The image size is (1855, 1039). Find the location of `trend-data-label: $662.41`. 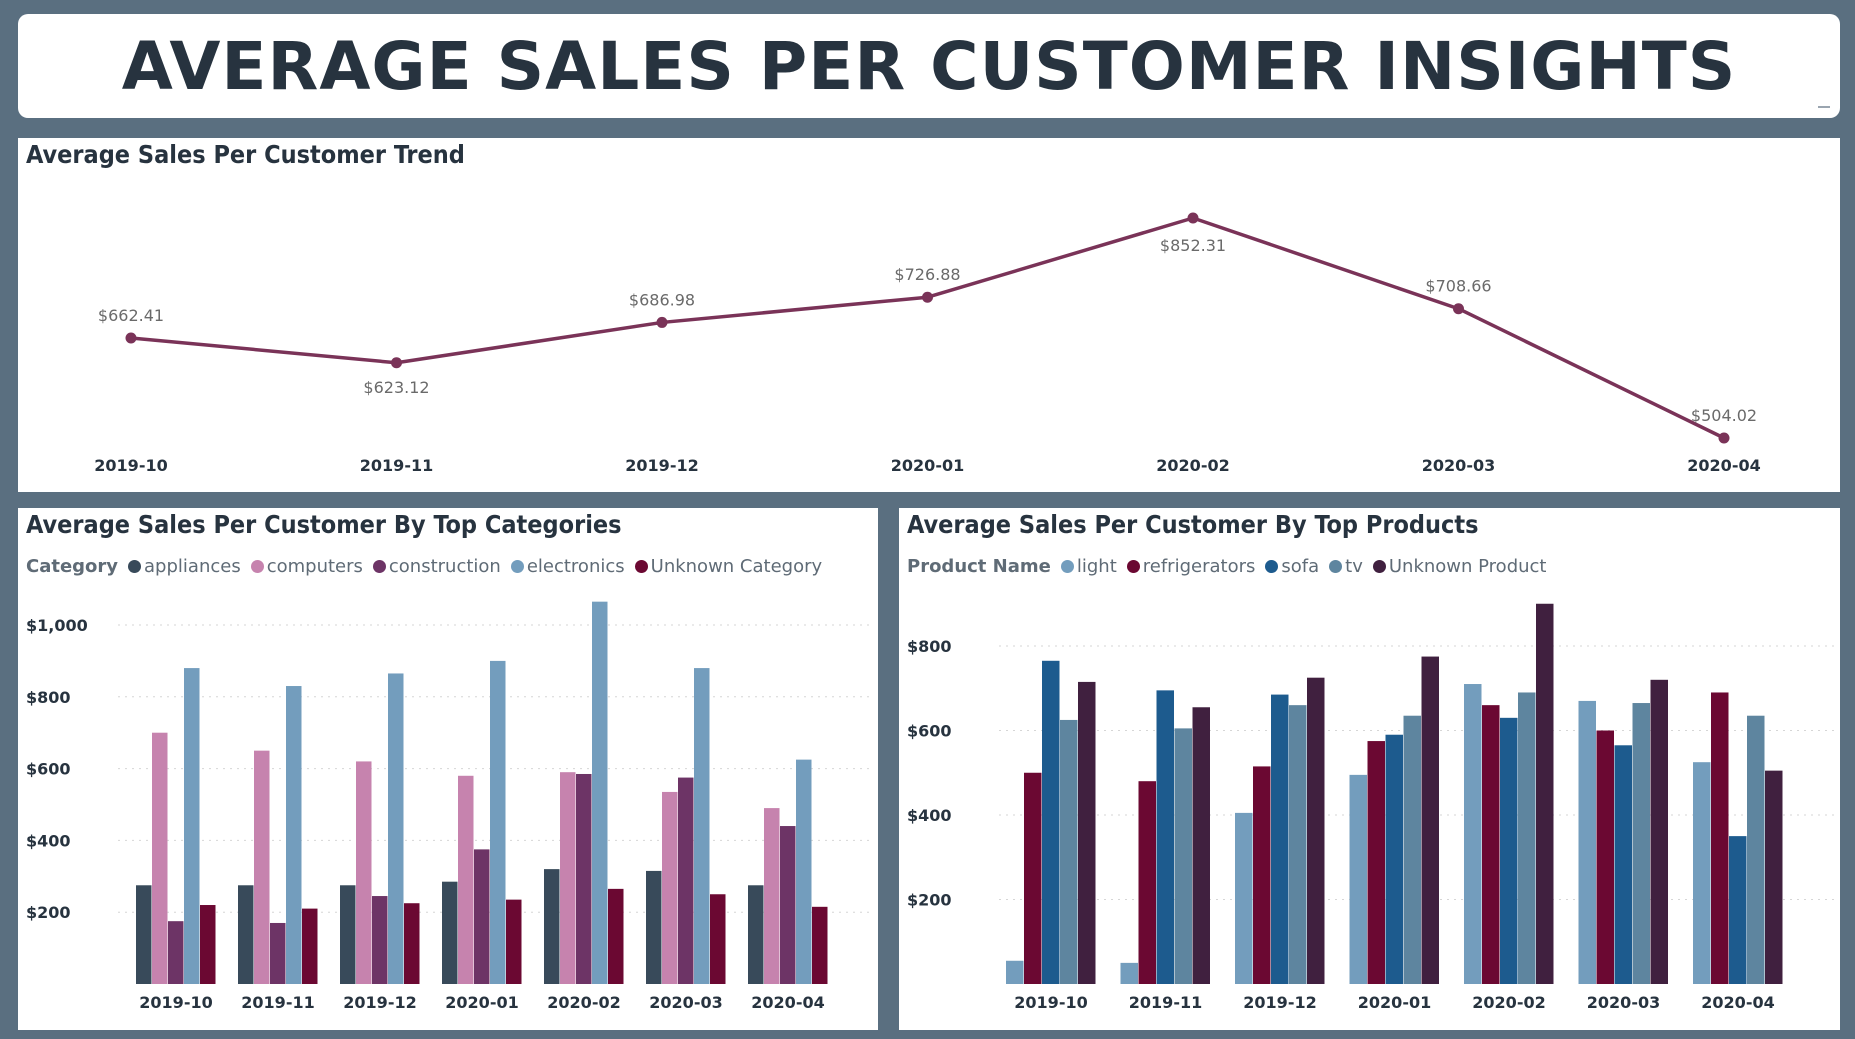

trend-data-label: $662.41 is located at coordinates (131, 315).